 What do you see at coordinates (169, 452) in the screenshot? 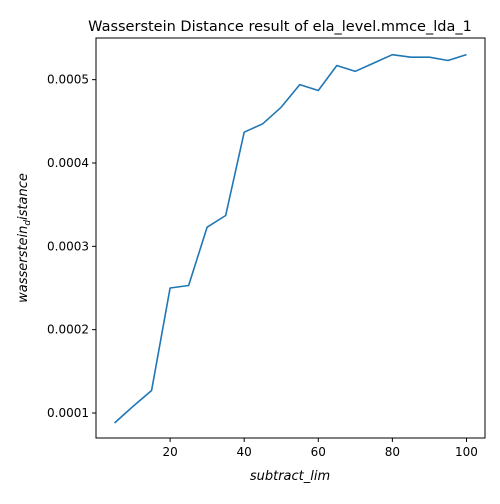
I see `x-tick-label: 20` at bounding box center [169, 452].